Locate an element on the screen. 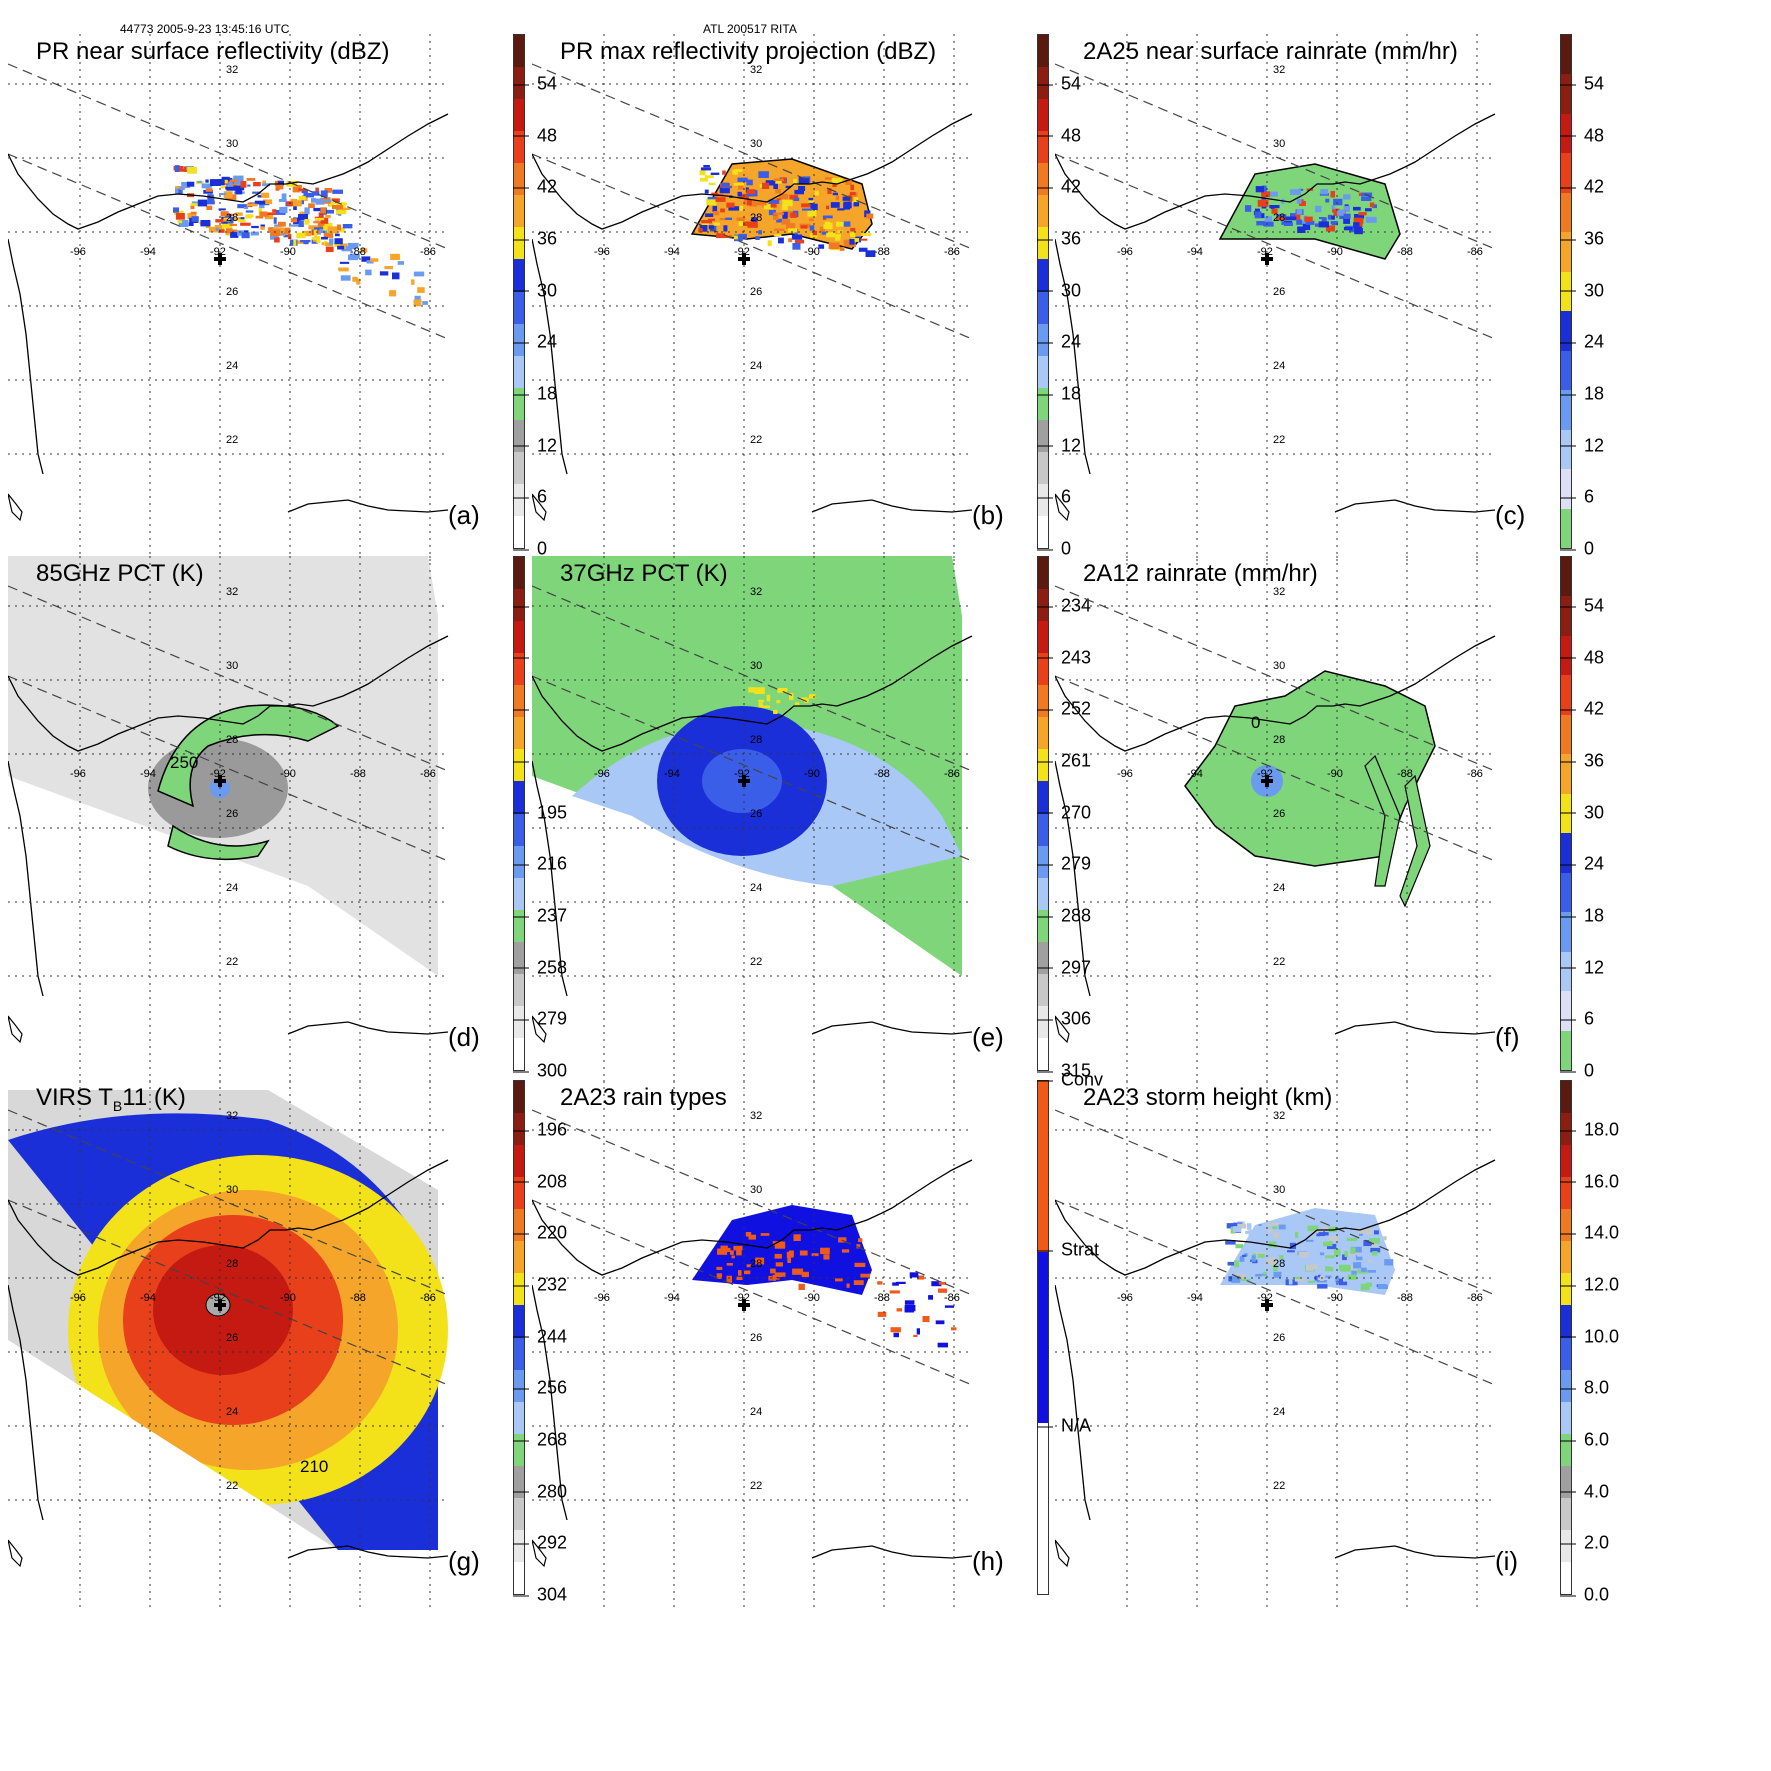  title-suffix: 11 (K) is located at coordinates (154, 1097).